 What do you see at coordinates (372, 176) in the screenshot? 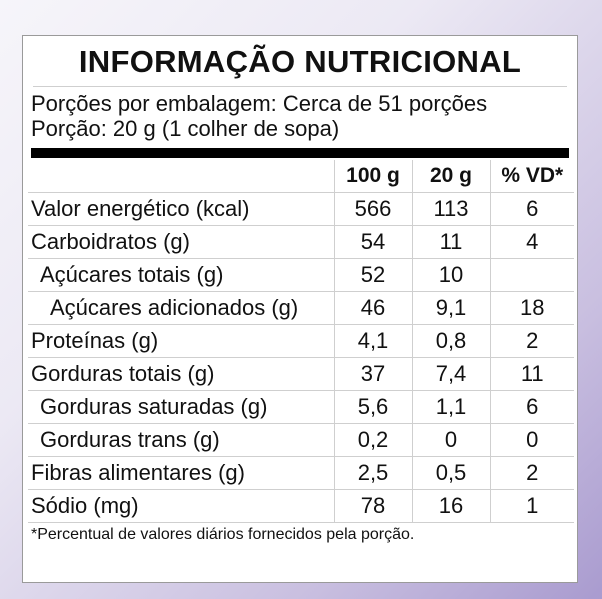
I see `column-header-100g: 100 g` at bounding box center [372, 176].